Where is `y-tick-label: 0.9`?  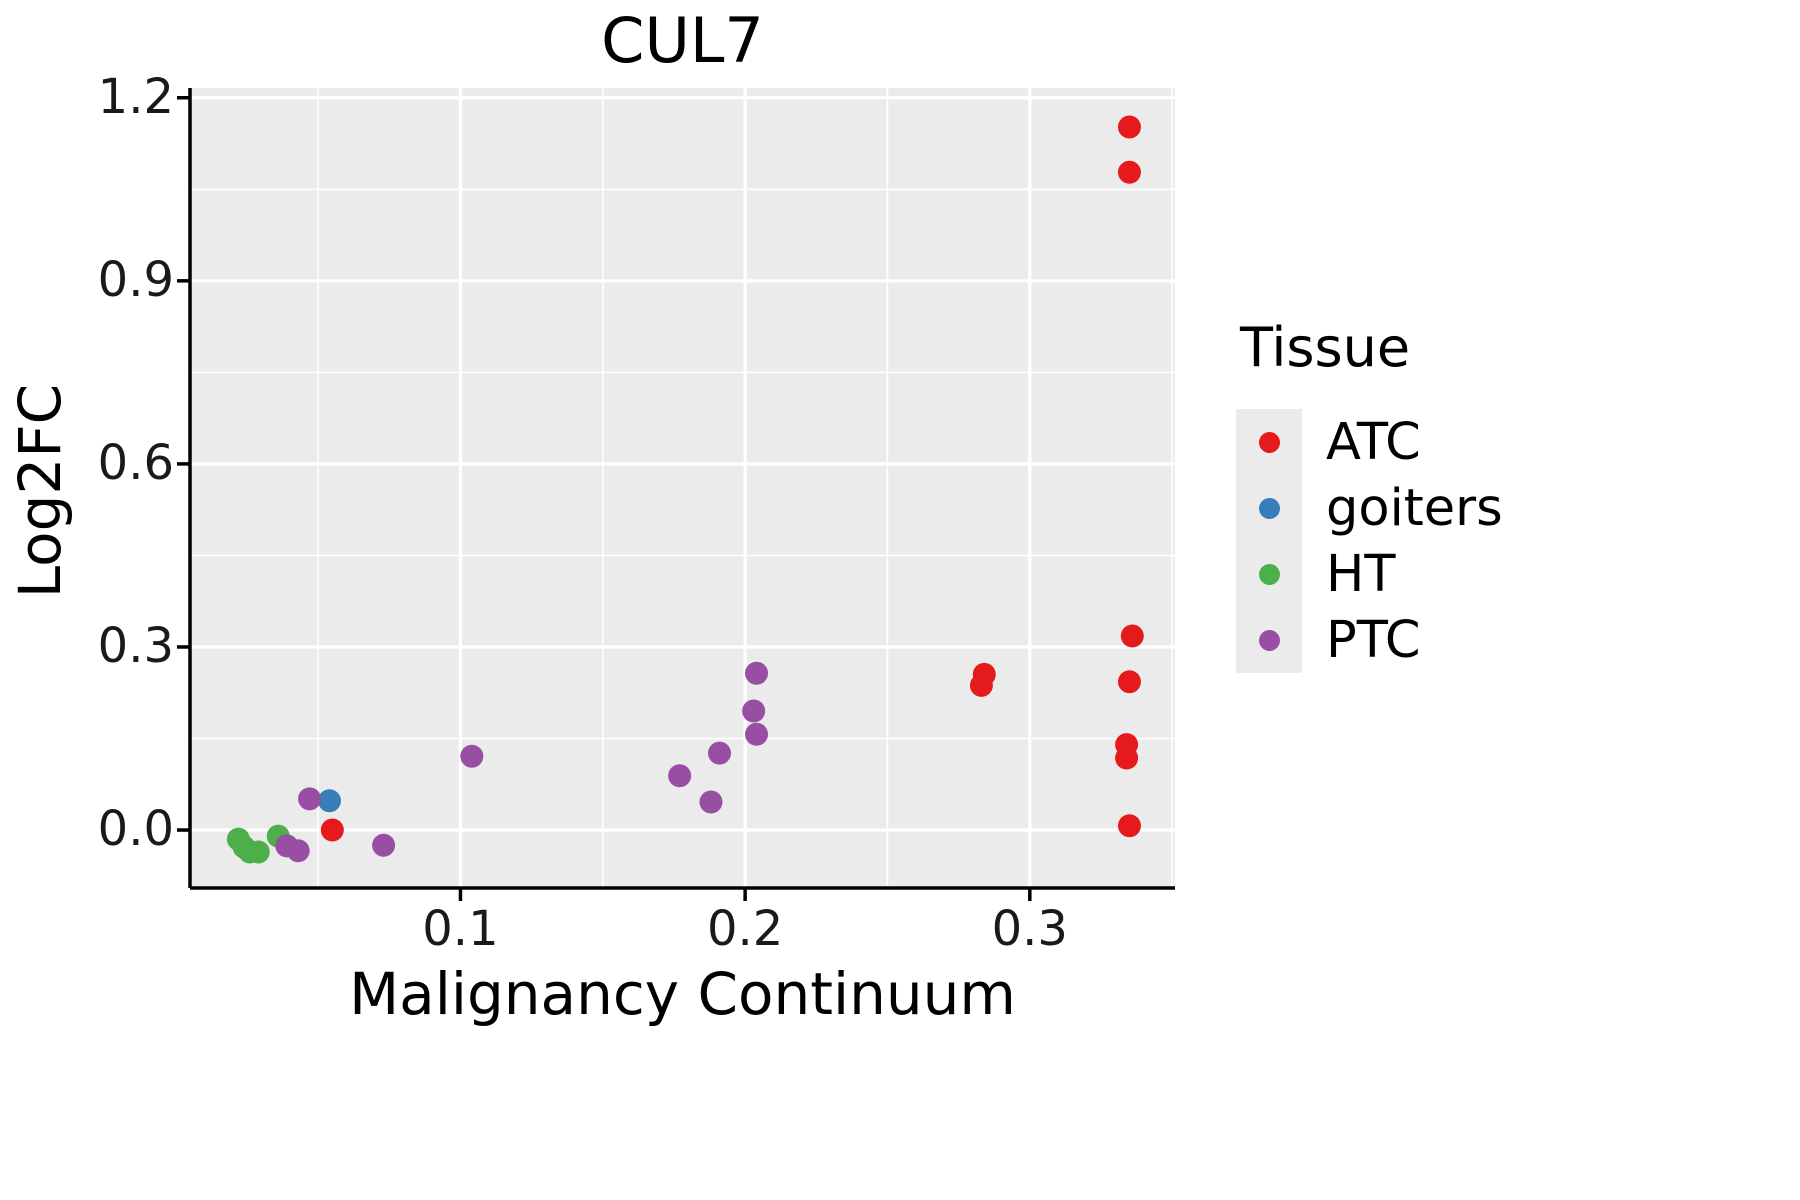 y-tick-label: 0.9 is located at coordinates (135, 279).